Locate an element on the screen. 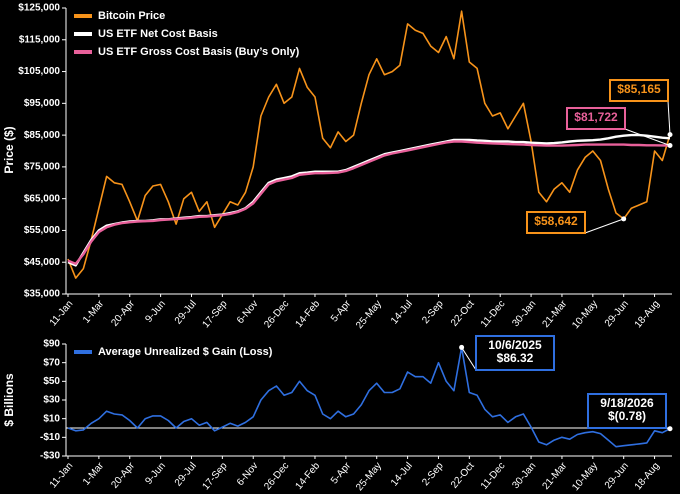  y-tick-label: $30 is located at coordinates (51, 400).